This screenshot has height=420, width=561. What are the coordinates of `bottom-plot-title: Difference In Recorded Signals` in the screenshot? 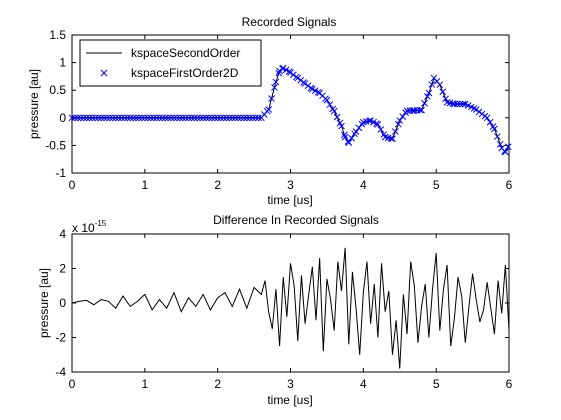 It's located at (296, 220).